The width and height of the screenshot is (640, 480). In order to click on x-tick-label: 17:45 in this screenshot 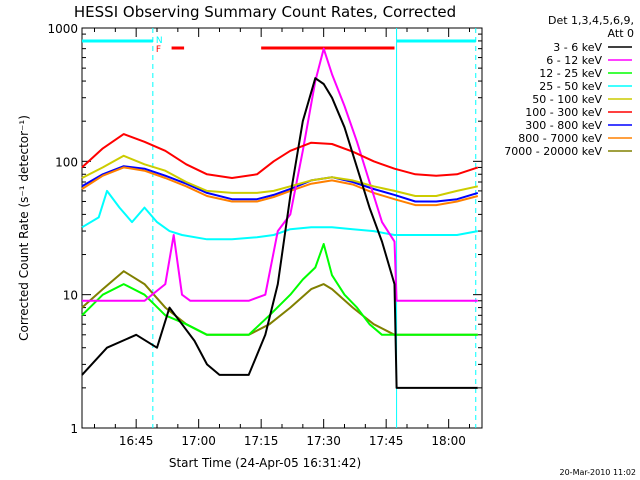, I will do `click(386, 441)`.